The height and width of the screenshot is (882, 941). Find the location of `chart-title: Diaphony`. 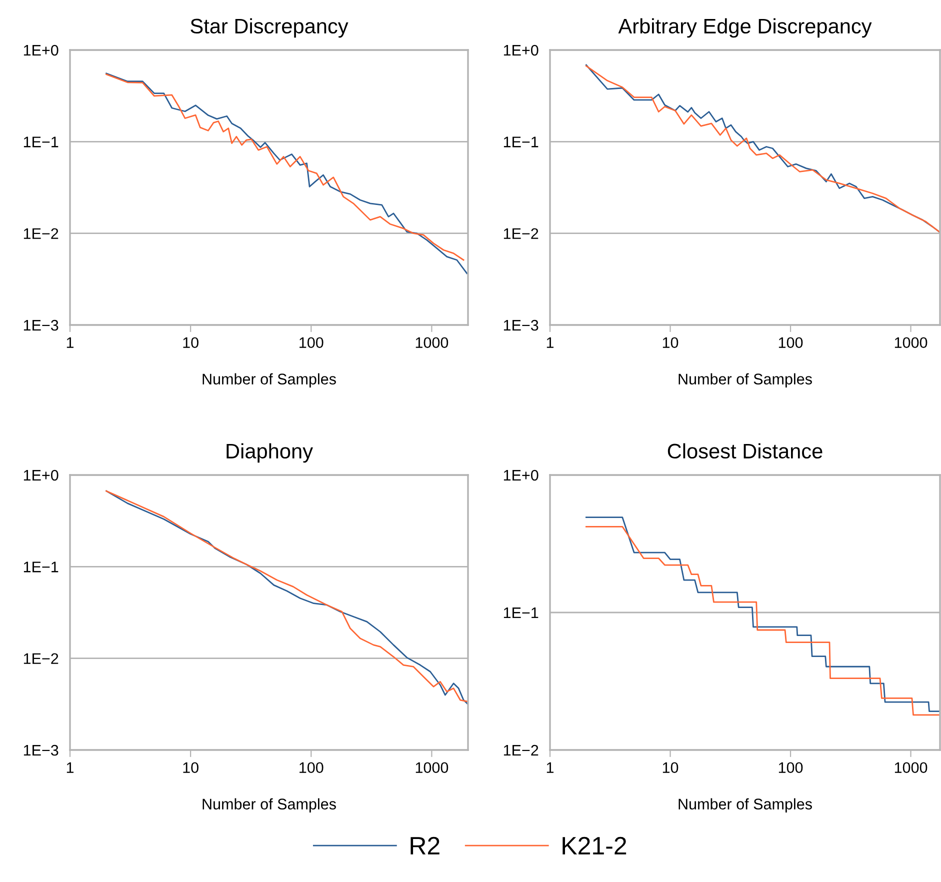

chart-title: Diaphony is located at coordinates (269, 453).